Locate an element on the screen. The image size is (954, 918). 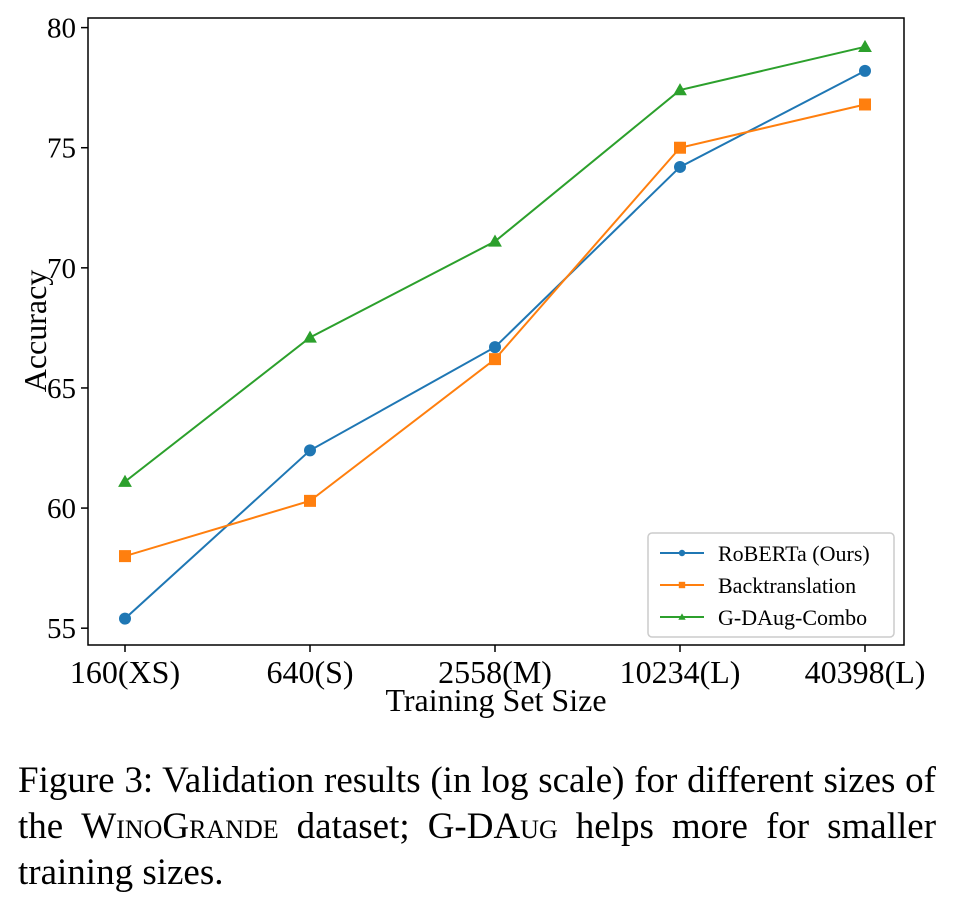
x-tick-label: 2558(M) is located at coordinates (495, 672).